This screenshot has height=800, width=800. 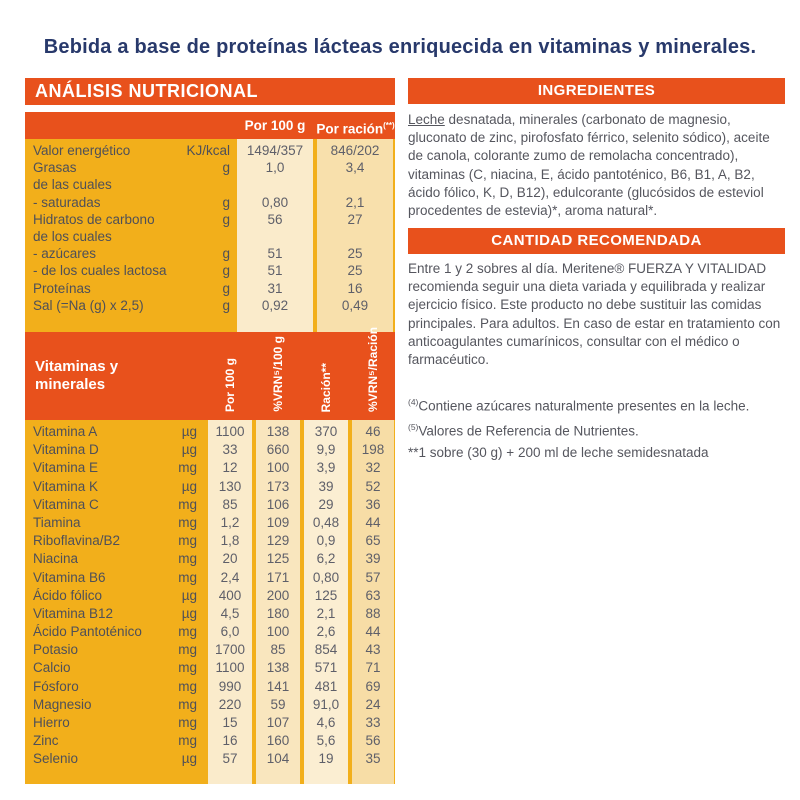 I want to click on table-row: Hidratos de carbono g 56 27, so click(x=210, y=219).